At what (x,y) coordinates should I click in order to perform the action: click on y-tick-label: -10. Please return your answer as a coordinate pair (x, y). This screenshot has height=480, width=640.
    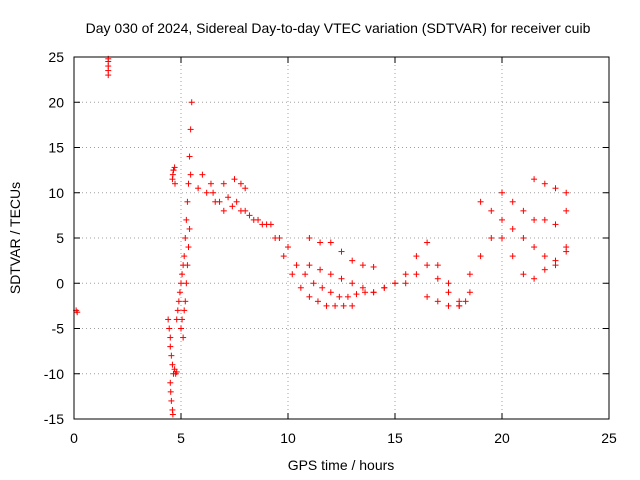
    Looking at the image, I should click on (54, 374).